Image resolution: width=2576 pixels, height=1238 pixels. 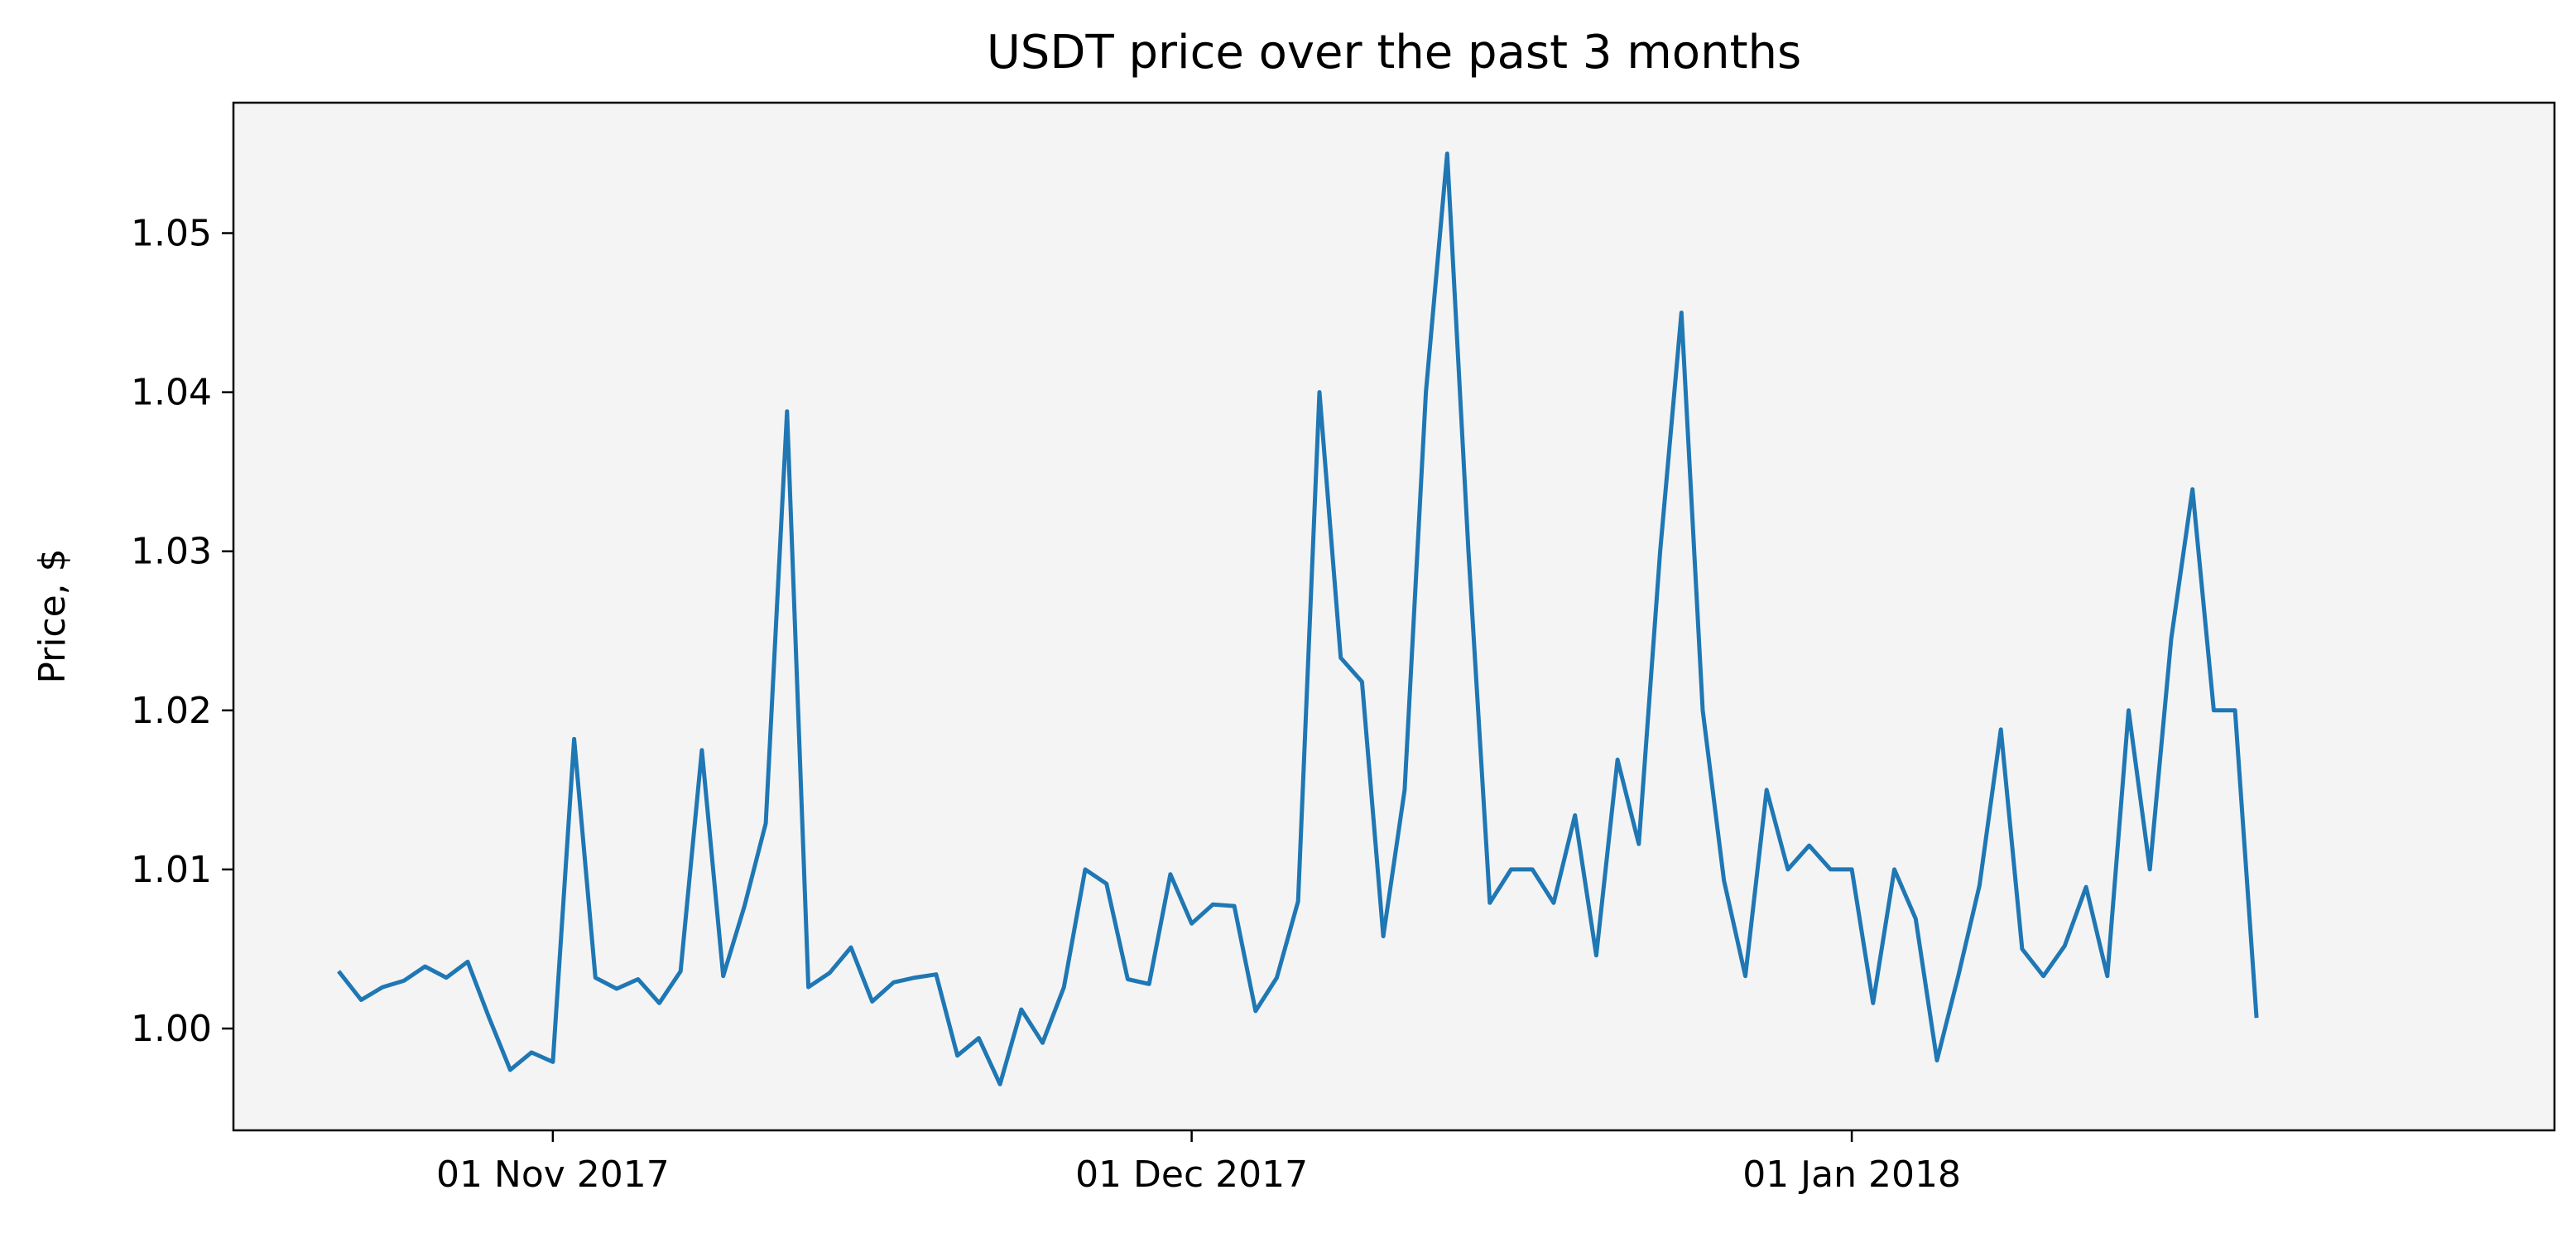 What do you see at coordinates (1394, 52) in the screenshot?
I see `chart-title: USDT price over the past 3 months` at bounding box center [1394, 52].